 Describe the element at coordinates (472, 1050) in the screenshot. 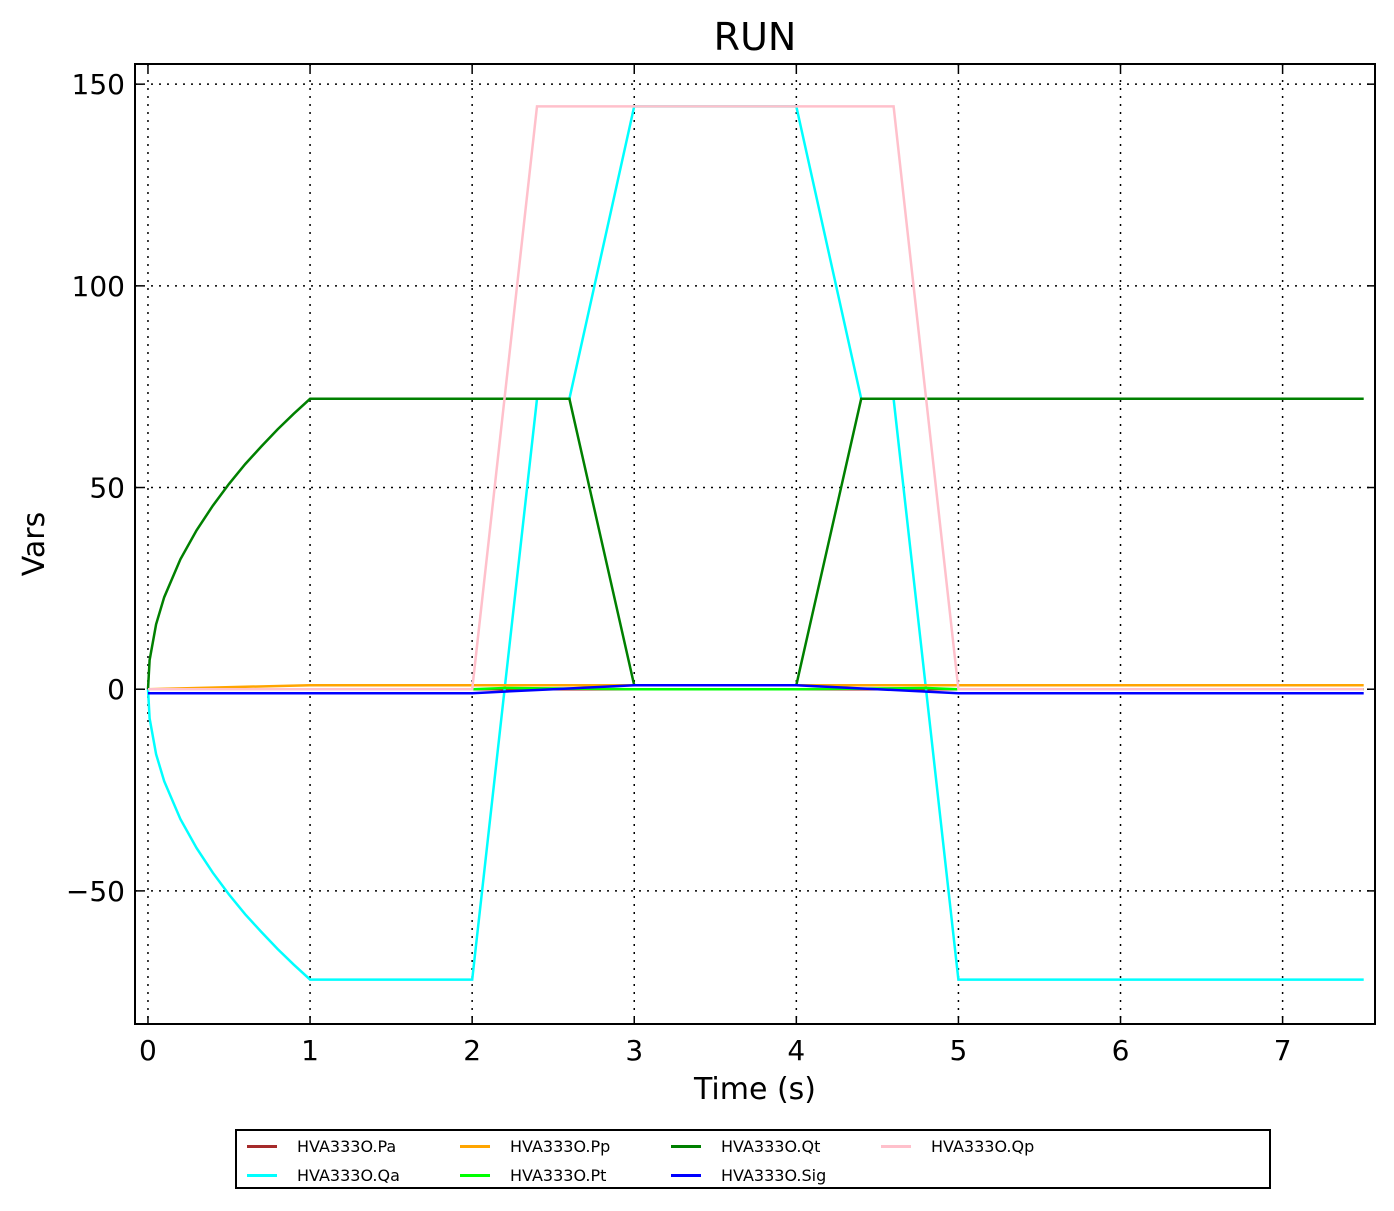

I see `x-tick-label: 2` at that location.